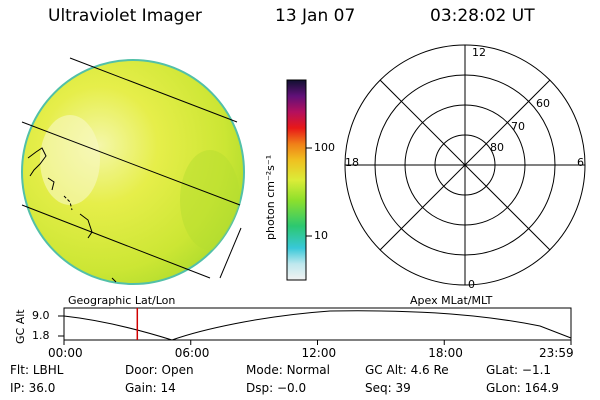  What do you see at coordinates (445, 353) in the screenshot?
I see `altitude-xtick-label: 18:00` at bounding box center [445, 353].